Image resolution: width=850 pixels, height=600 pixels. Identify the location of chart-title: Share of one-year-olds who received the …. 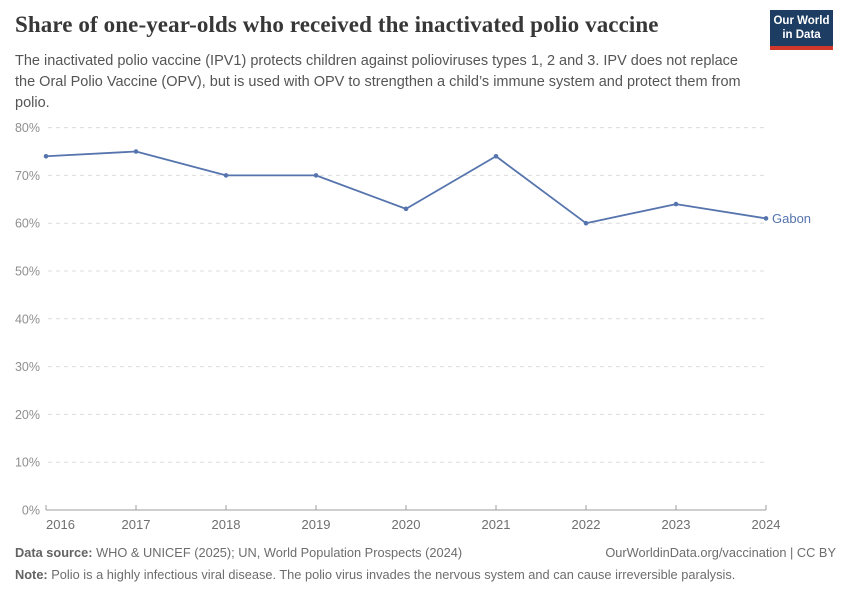
(337, 24).